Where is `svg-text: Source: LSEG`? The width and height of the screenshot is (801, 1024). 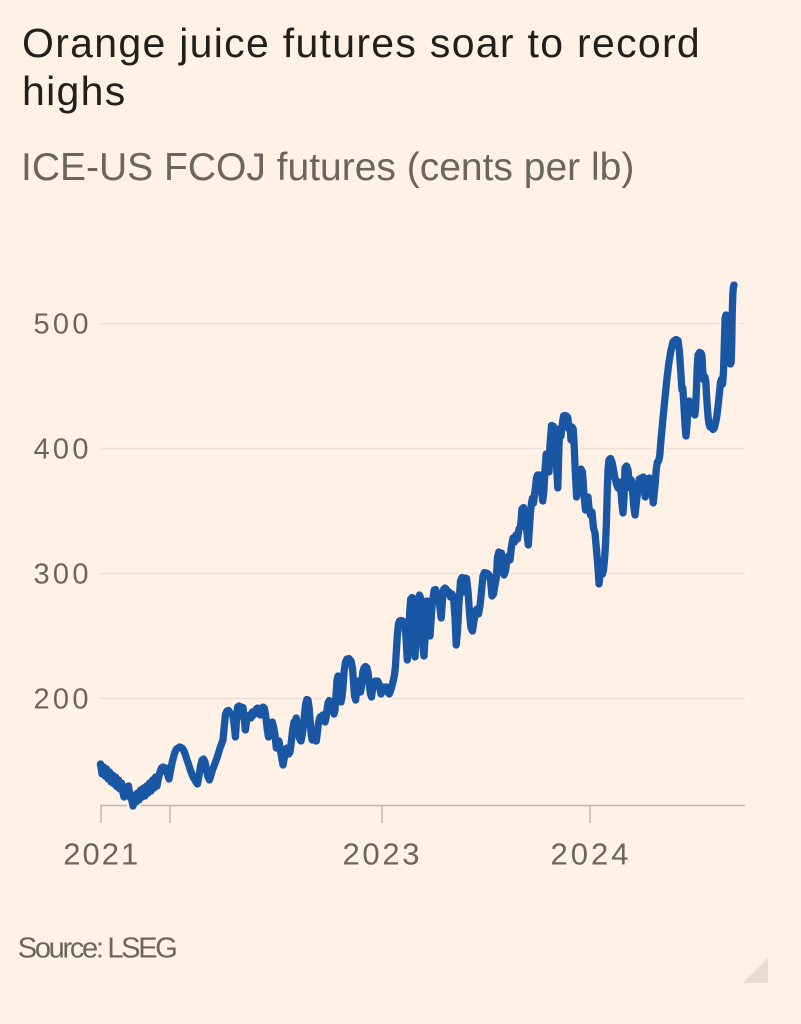 svg-text: Source: LSEG is located at coordinates (98, 949).